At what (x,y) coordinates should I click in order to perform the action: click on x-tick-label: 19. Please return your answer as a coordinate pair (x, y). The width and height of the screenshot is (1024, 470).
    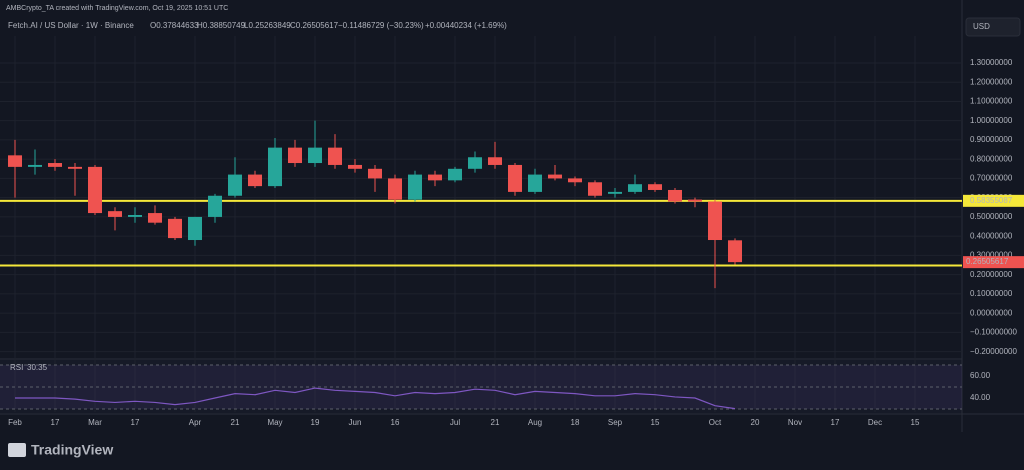
    Looking at the image, I should click on (315, 422).